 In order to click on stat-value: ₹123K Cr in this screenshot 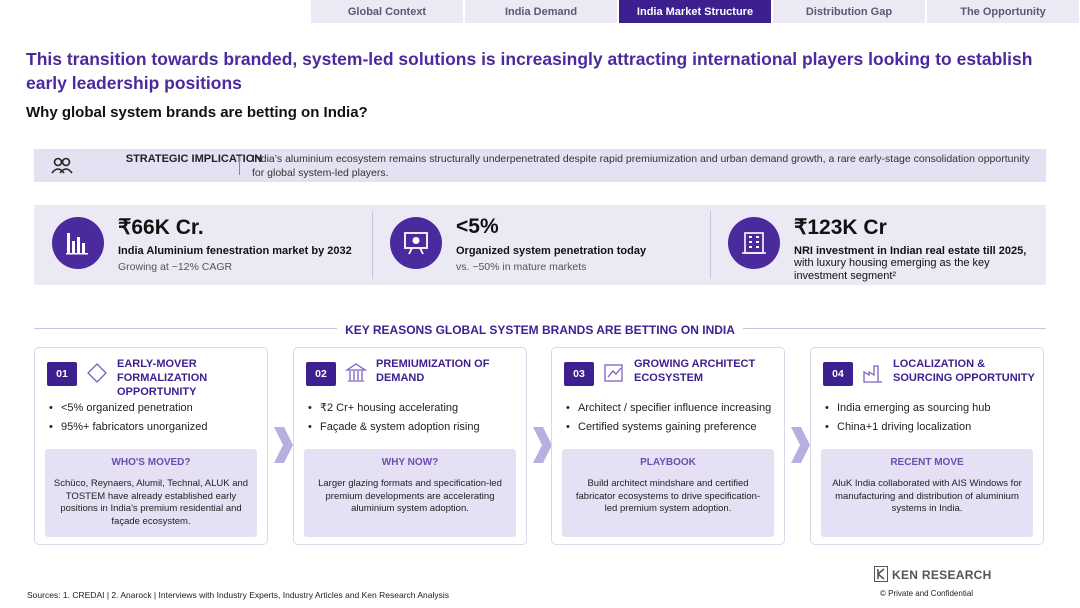, I will do `click(840, 227)`.